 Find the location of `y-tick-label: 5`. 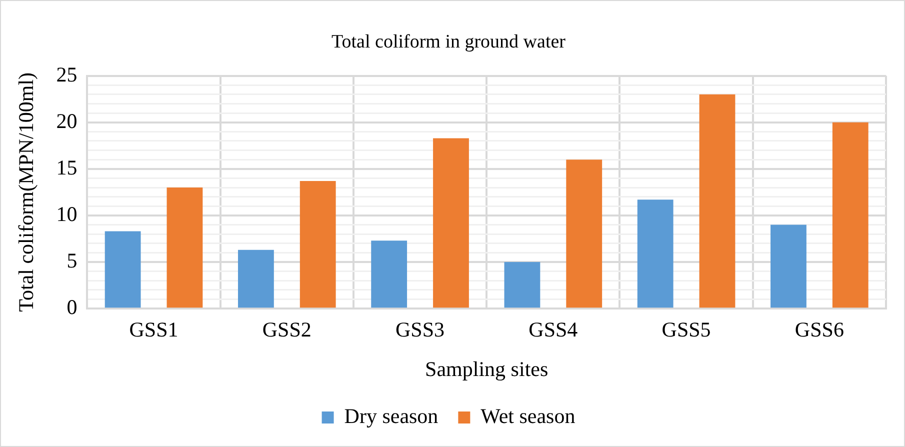

y-tick-label: 5 is located at coordinates (72, 260).